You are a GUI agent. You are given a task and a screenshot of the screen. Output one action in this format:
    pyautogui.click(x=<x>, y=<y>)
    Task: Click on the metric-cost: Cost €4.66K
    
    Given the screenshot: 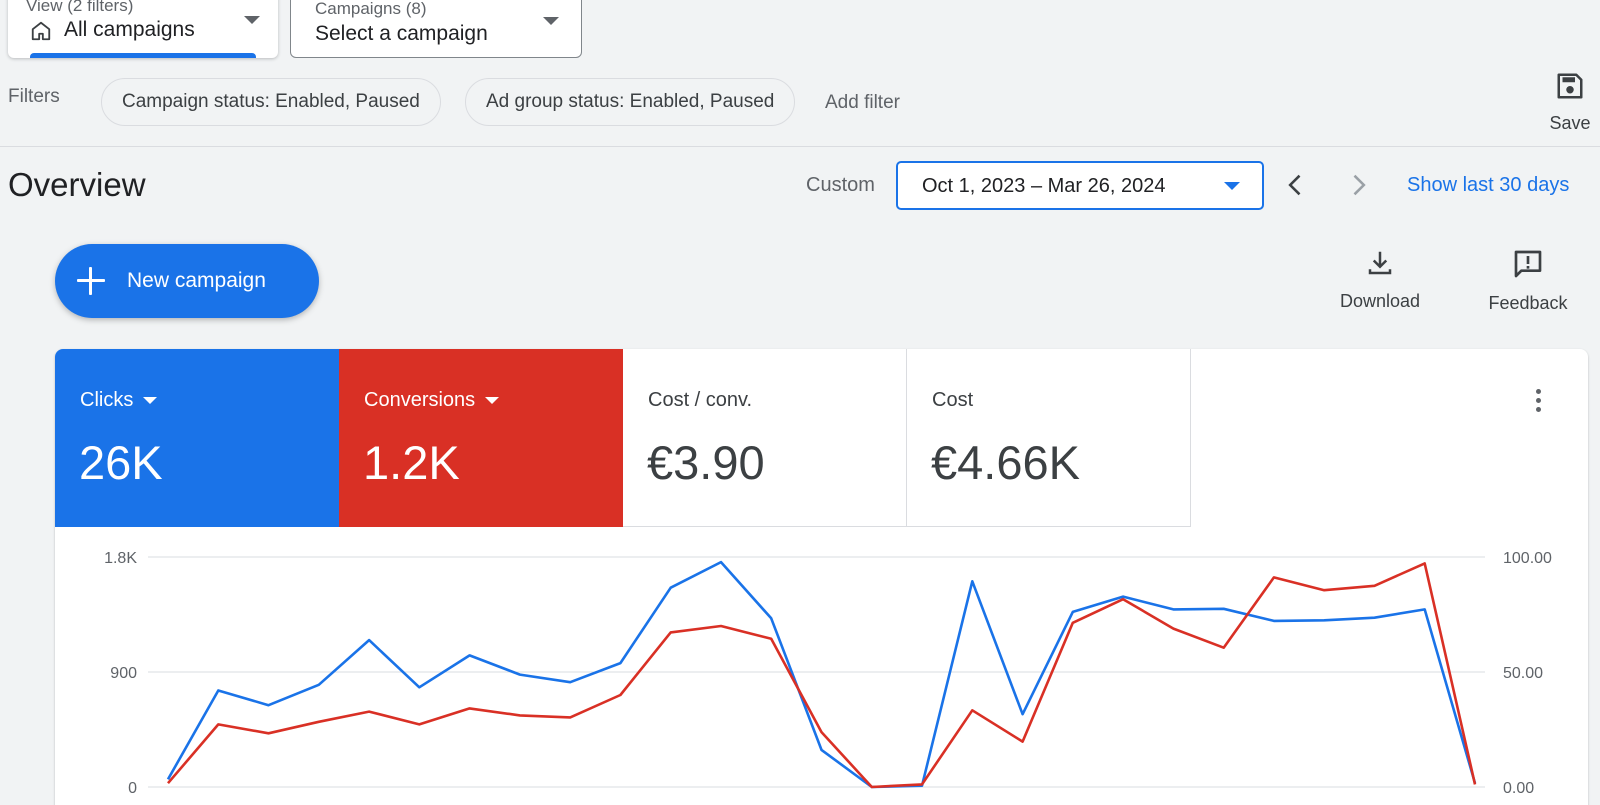 What is the action you would take?
    pyautogui.click(x=1049, y=438)
    